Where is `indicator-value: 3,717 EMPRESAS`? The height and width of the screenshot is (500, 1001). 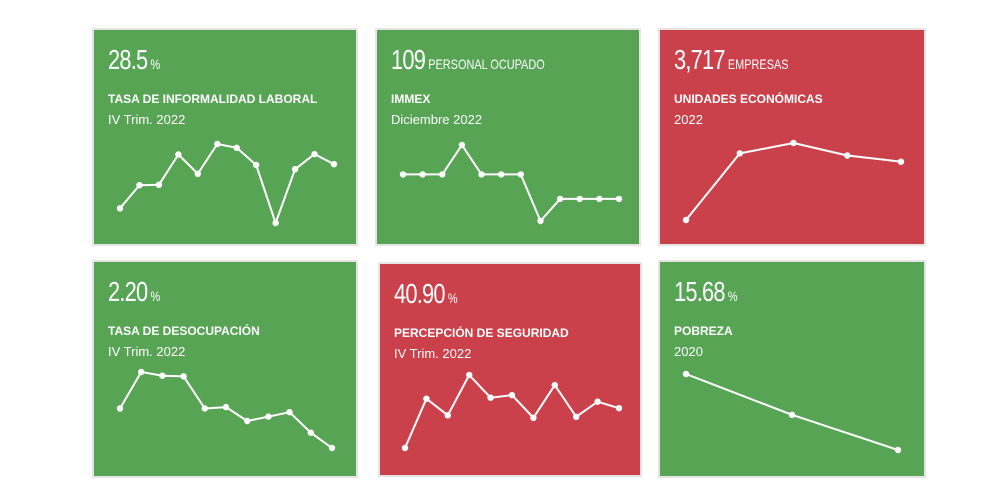
indicator-value: 3,717 EMPRESAS is located at coordinates (731, 60).